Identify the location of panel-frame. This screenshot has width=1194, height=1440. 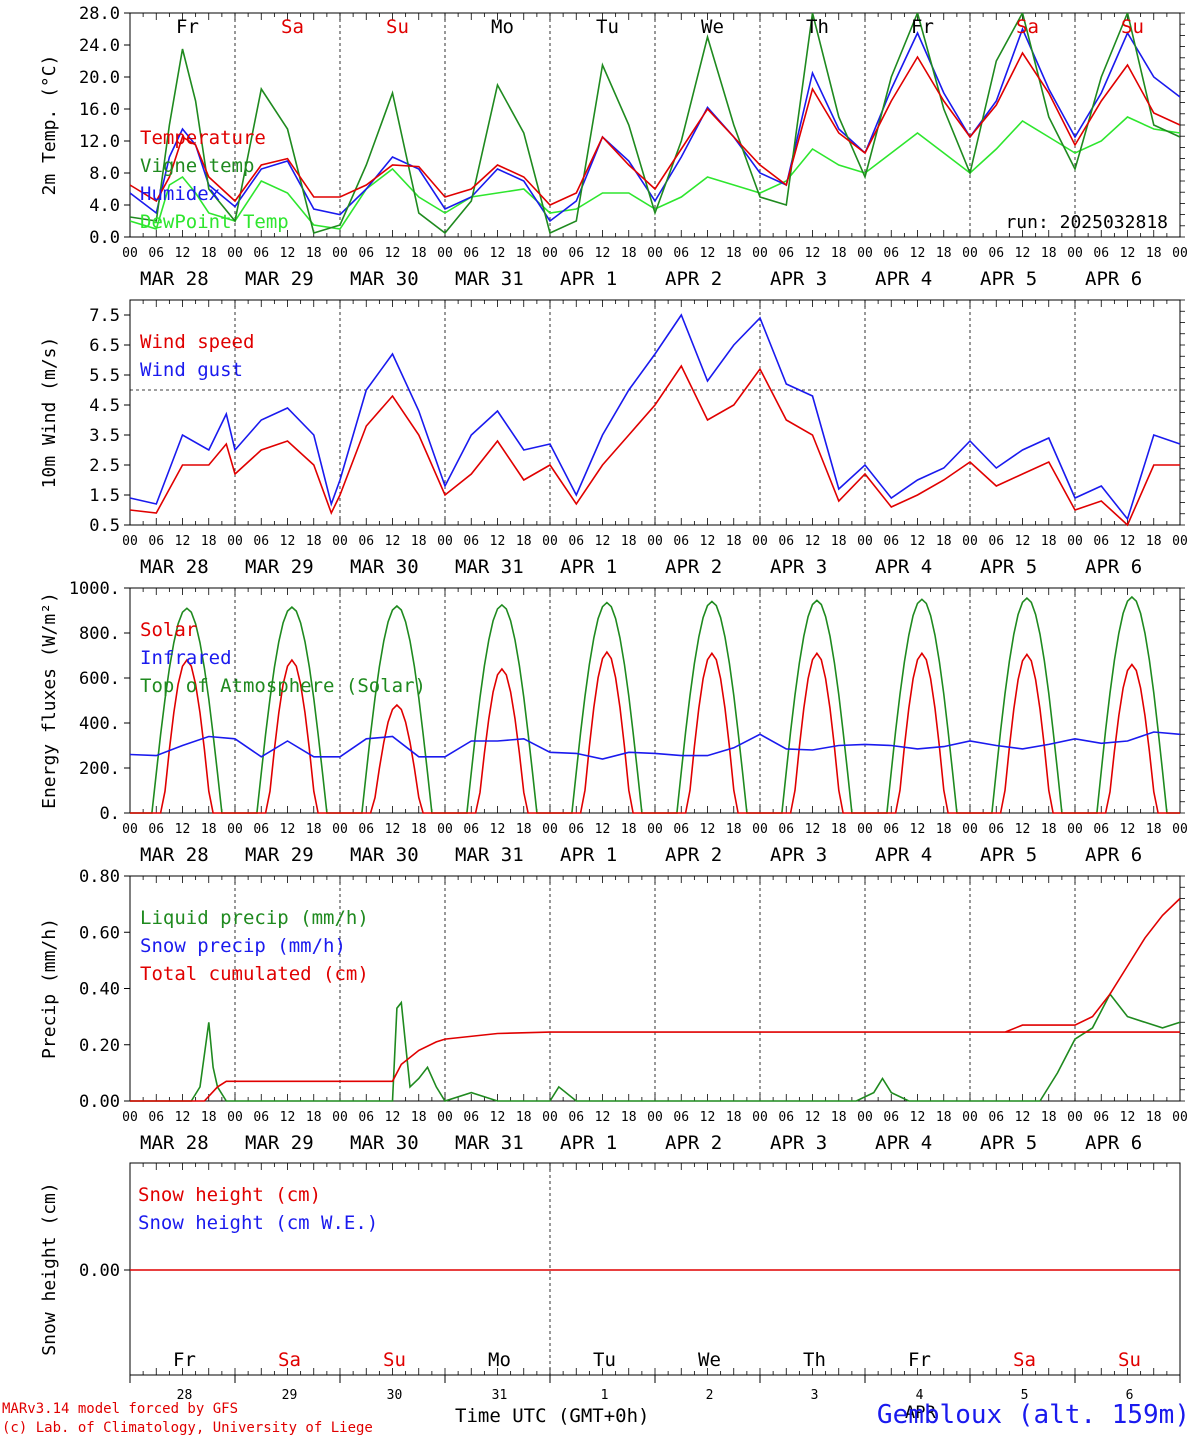
(655, 125).